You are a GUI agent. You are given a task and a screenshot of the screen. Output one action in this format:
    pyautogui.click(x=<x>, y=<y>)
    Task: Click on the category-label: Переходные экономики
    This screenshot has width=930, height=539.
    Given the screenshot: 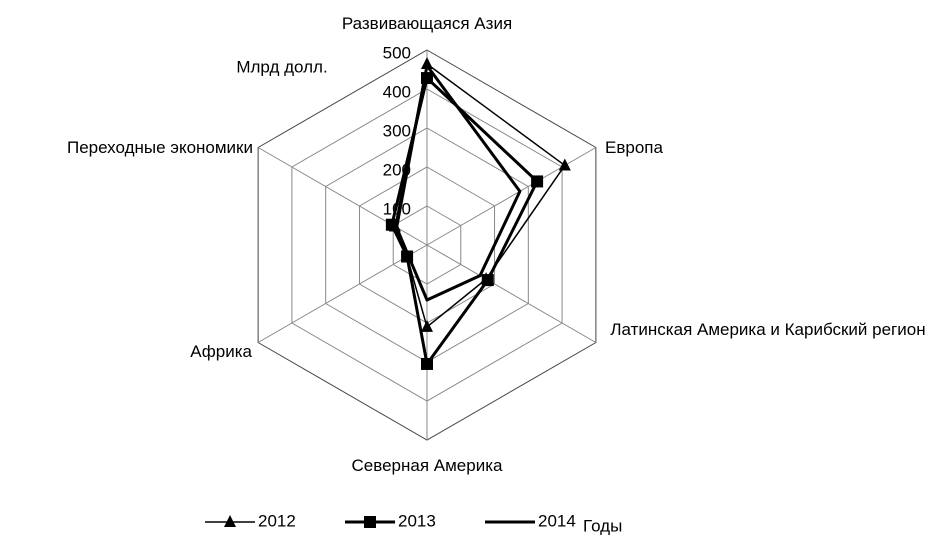 What is the action you would take?
    pyautogui.click(x=159, y=147)
    